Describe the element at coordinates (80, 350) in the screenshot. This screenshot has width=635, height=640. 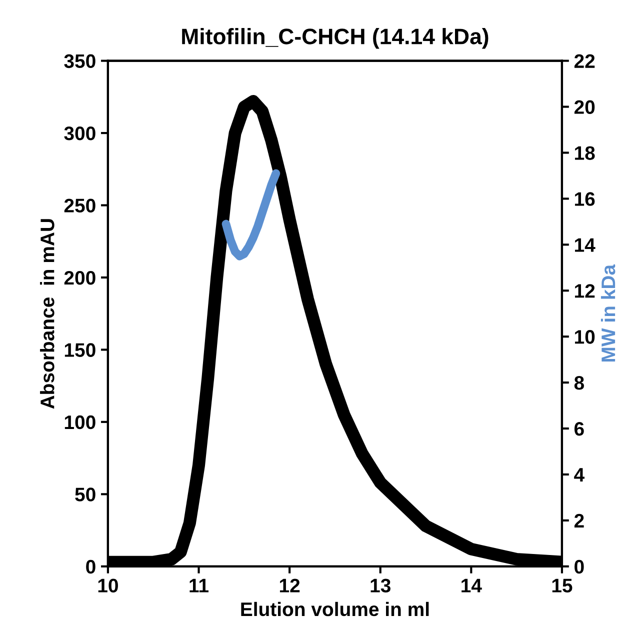
I see `y-tick-label: 150` at that location.